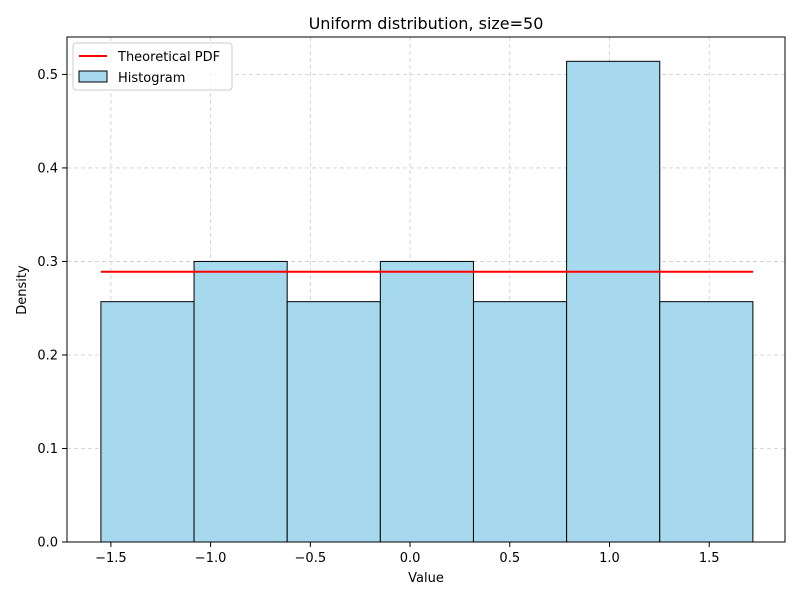 The height and width of the screenshot is (600, 800). Describe the element at coordinates (47, 262) in the screenshot. I see `y-tick-label: 0.3` at that location.